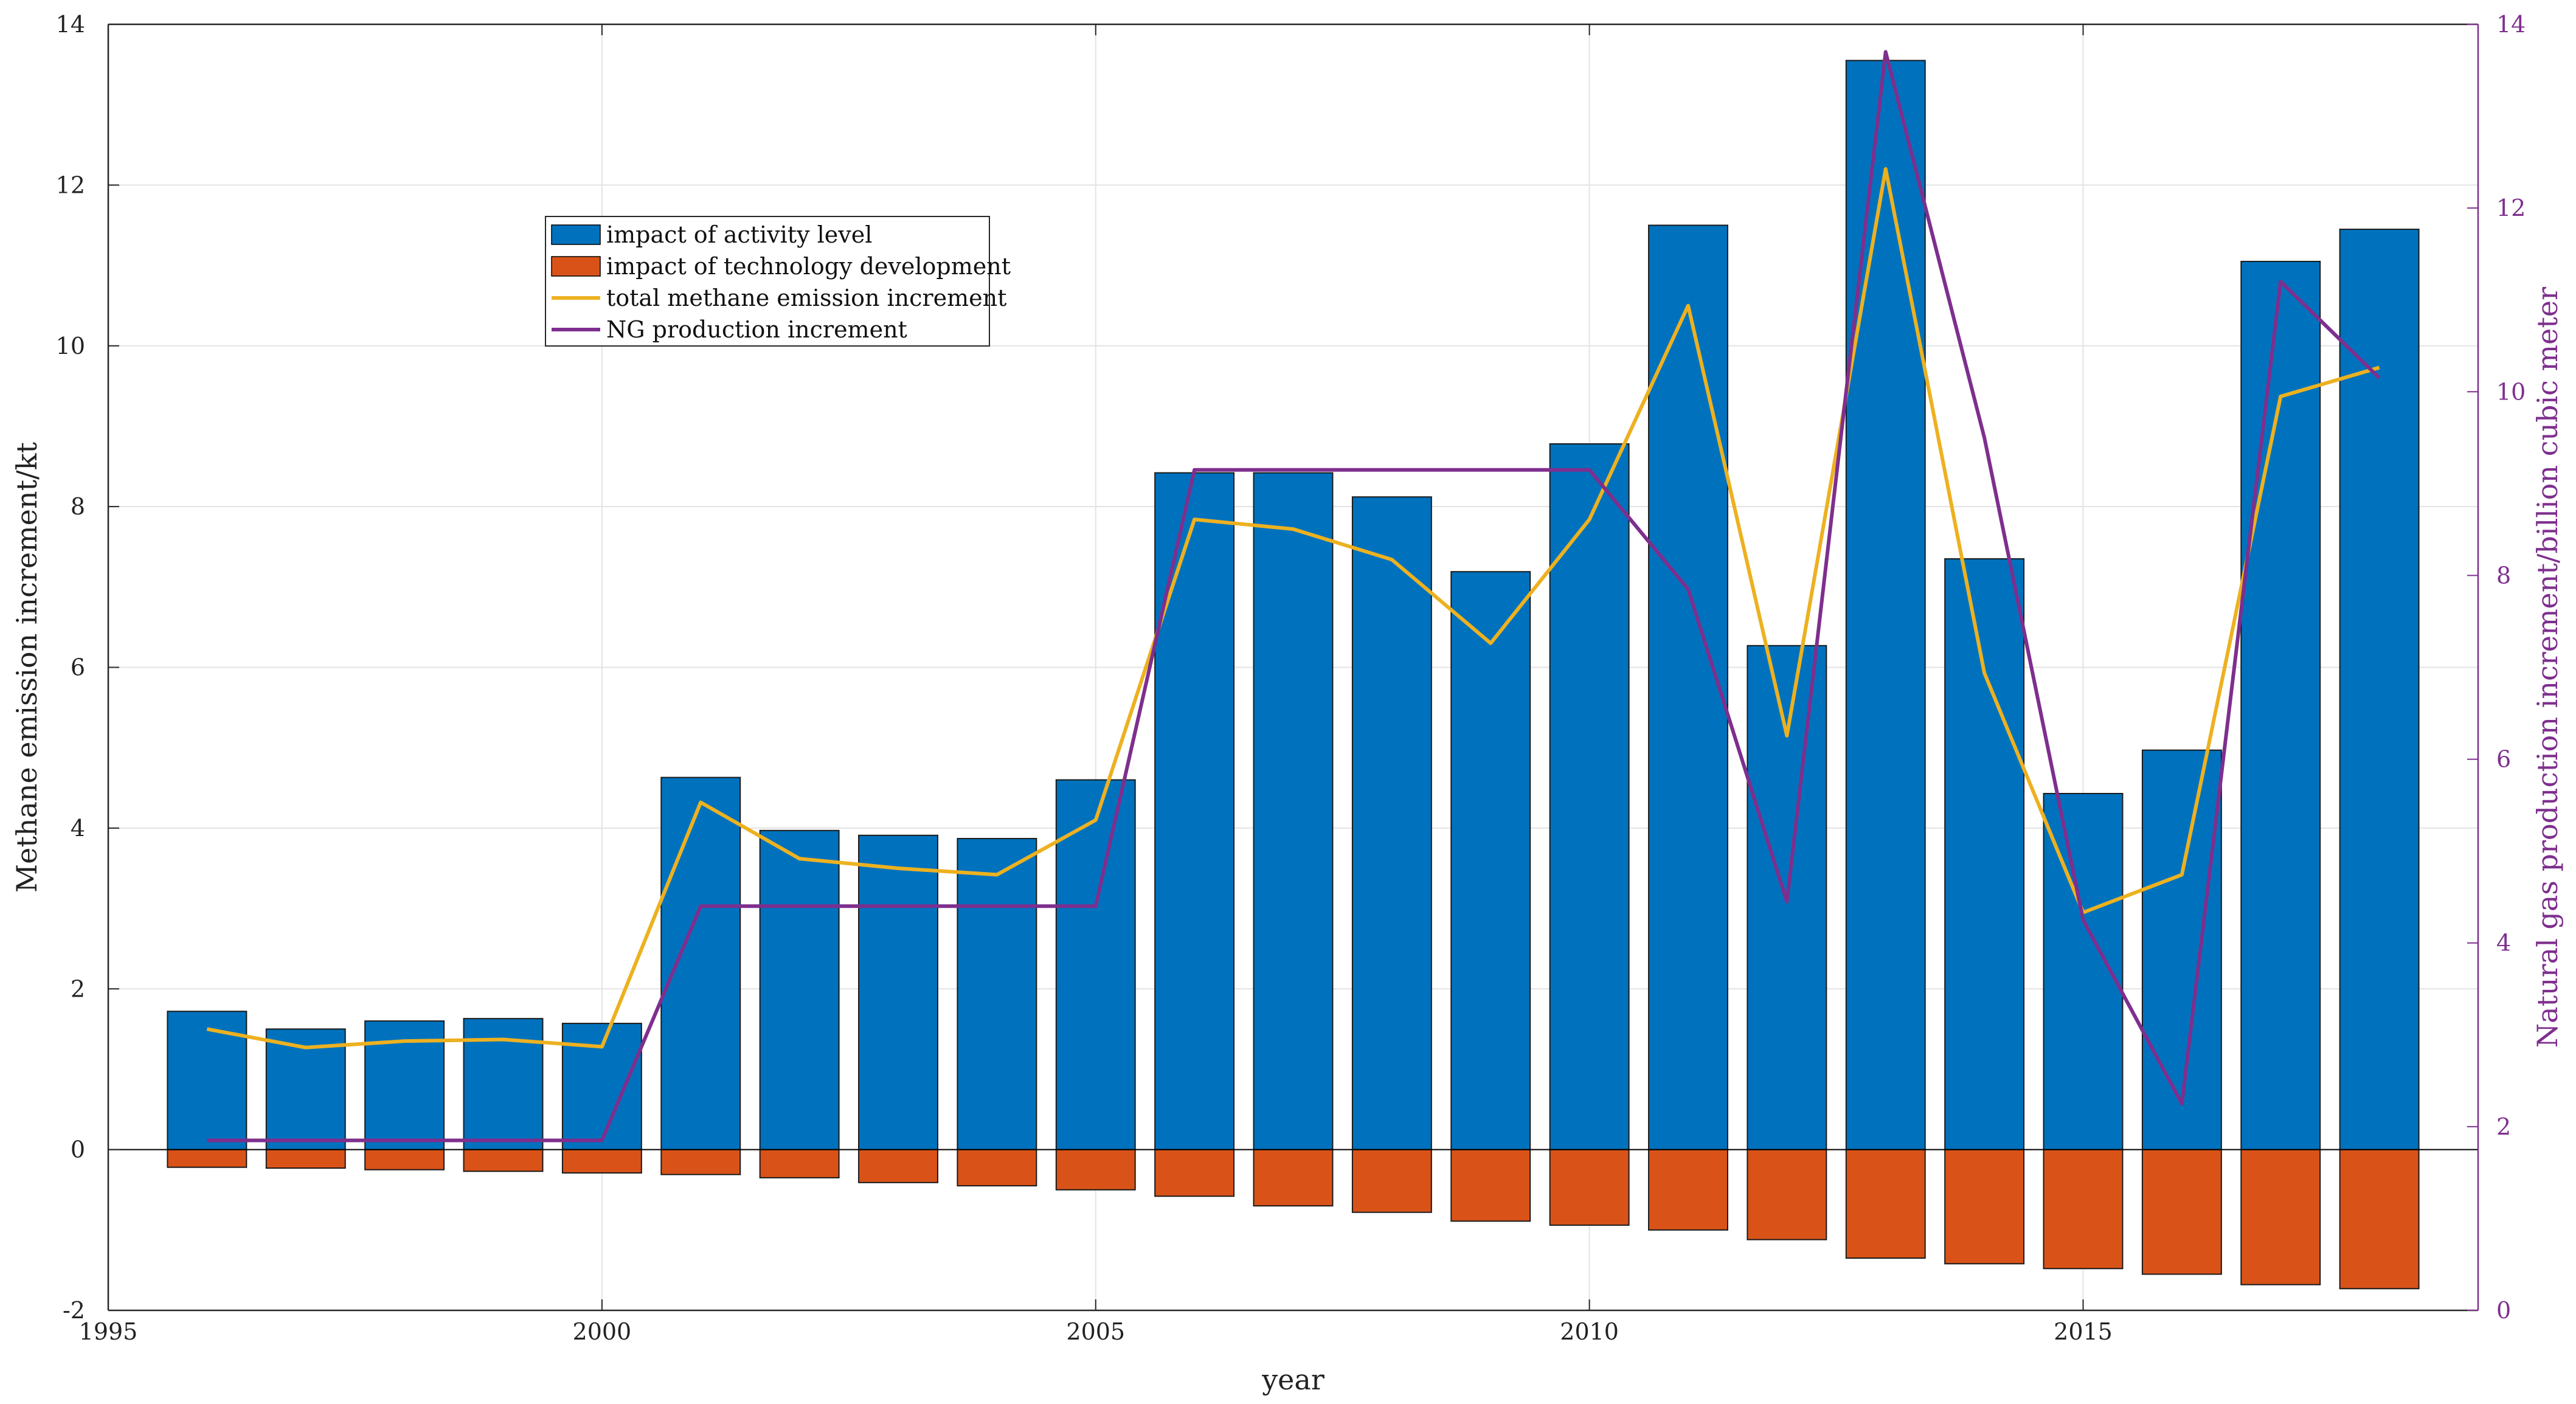 The image size is (2576, 1404). What do you see at coordinates (808, 267) in the screenshot?
I see `legend-label-technology: impact of technology development` at bounding box center [808, 267].